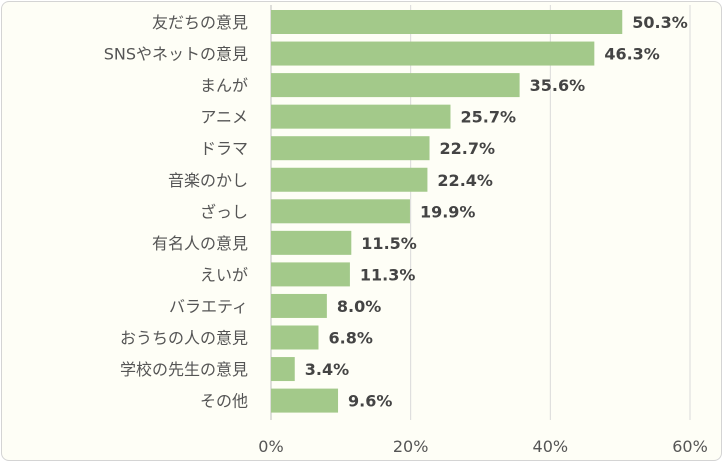  I want to click on category-label: 音楽のかし, so click(208, 180).